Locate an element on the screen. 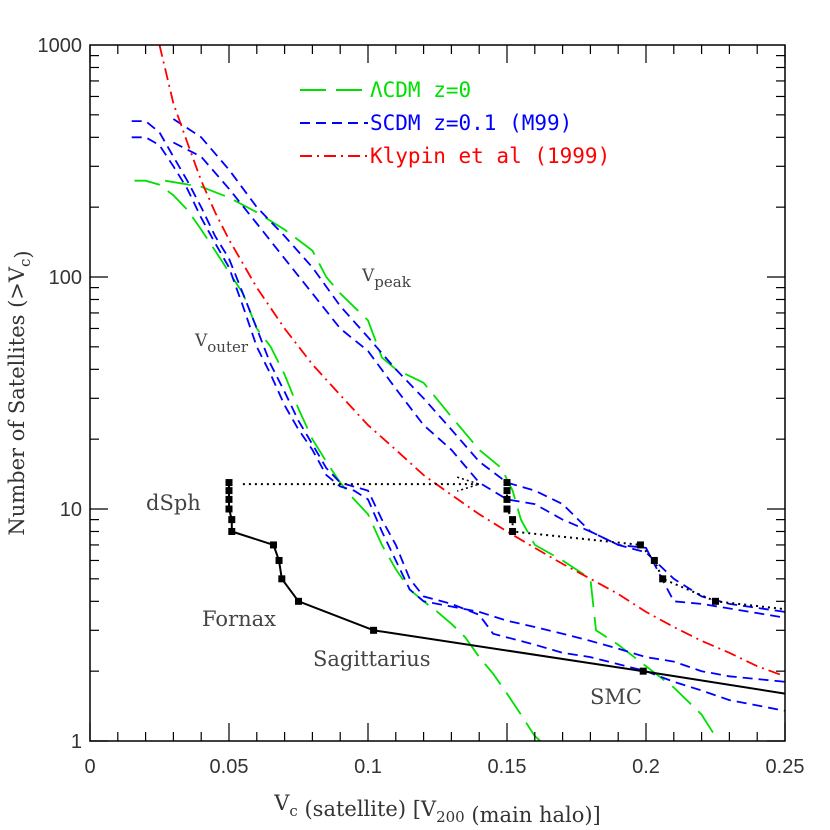  x-tick-label: 0.05 is located at coordinates (229, 767).